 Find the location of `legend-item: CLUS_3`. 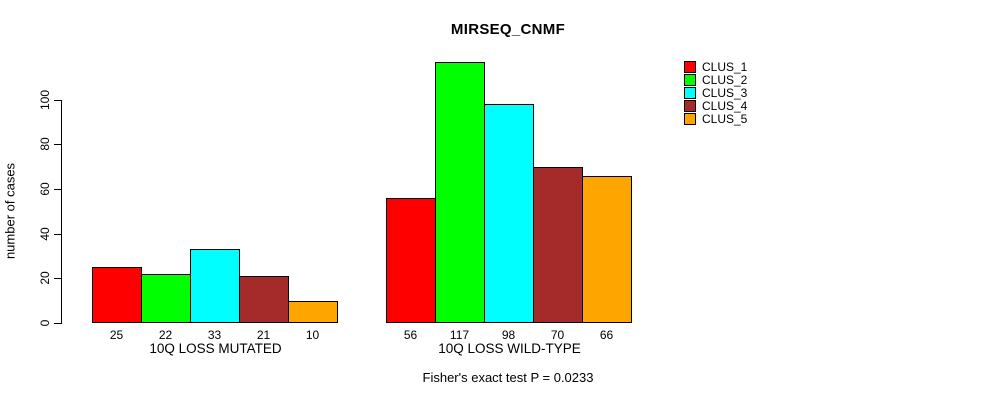

legend-item: CLUS_3 is located at coordinates (716, 92).